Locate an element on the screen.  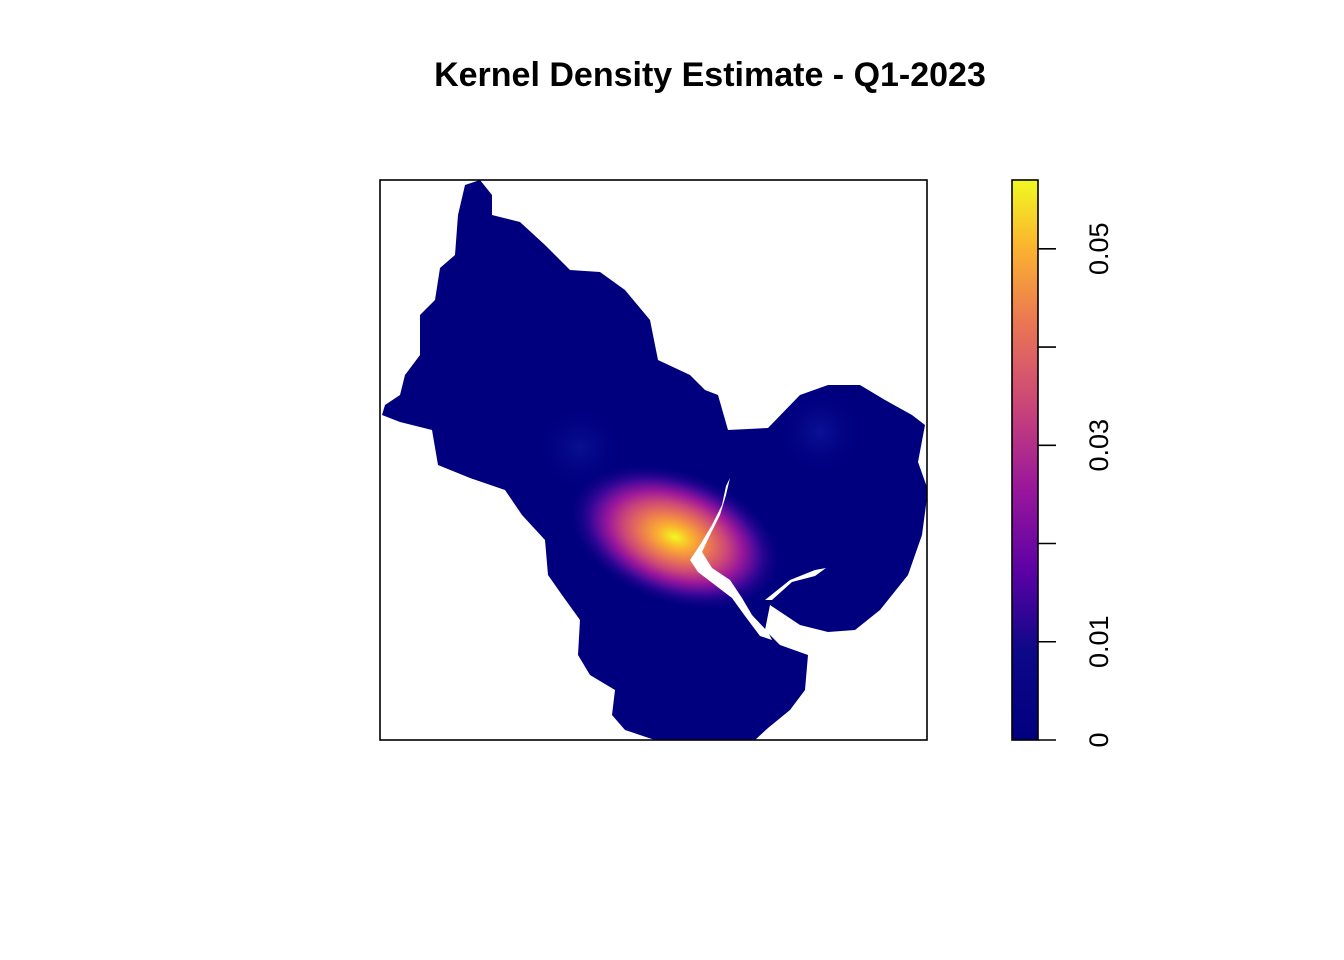
colorbar-ticks: 0 0.01 0.03 0.05 is located at coordinates (1076, 485).